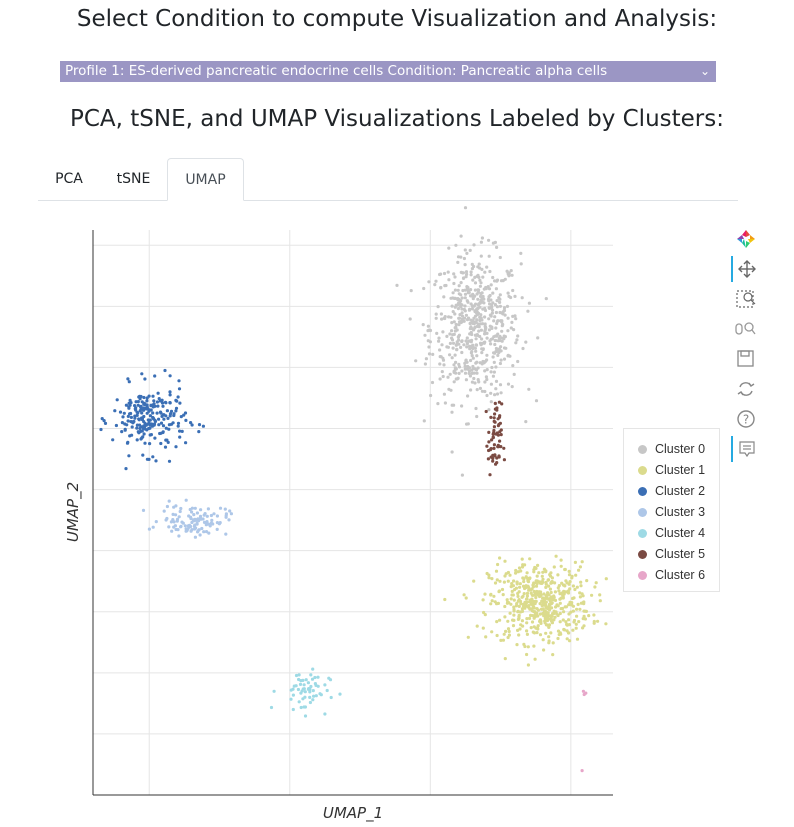  What do you see at coordinates (671, 575) in the screenshot?
I see `legend-item-cluster-6: Cluster 6` at bounding box center [671, 575].